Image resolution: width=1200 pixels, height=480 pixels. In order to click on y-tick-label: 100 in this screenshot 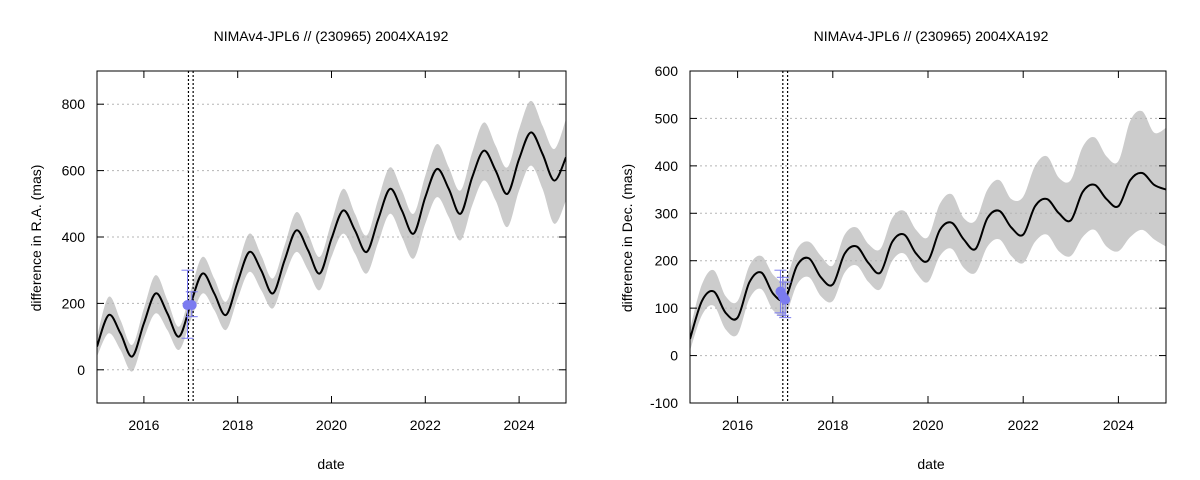, I will do `click(667, 308)`.